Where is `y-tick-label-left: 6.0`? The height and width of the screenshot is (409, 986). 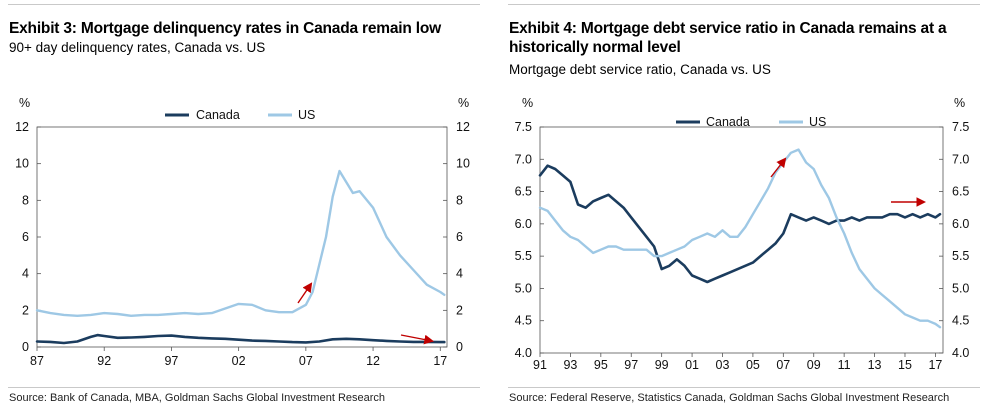
y-tick-label-left: 6.0 is located at coordinates (523, 224).